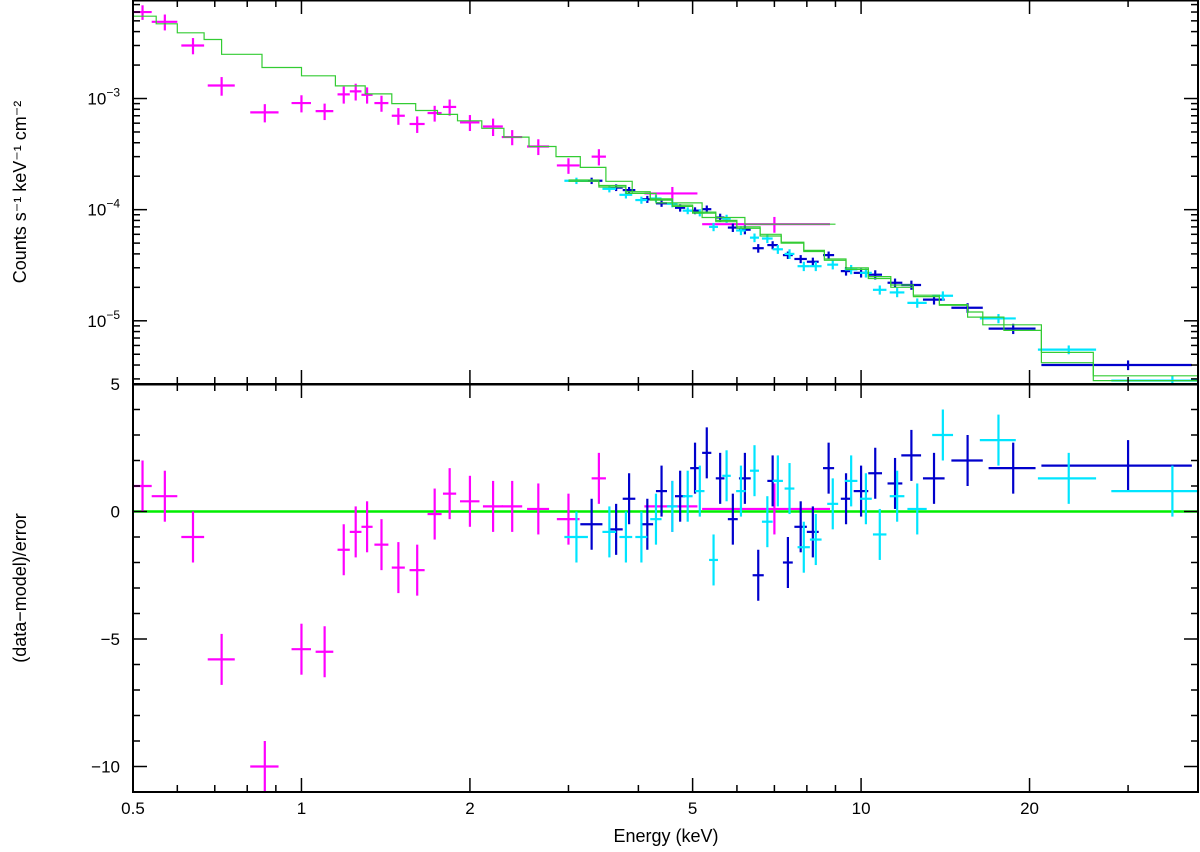 The height and width of the screenshot is (852, 1200). What do you see at coordinates (105, 767) in the screenshot?
I see `y-tick-label: −10` at bounding box center [105, 767].